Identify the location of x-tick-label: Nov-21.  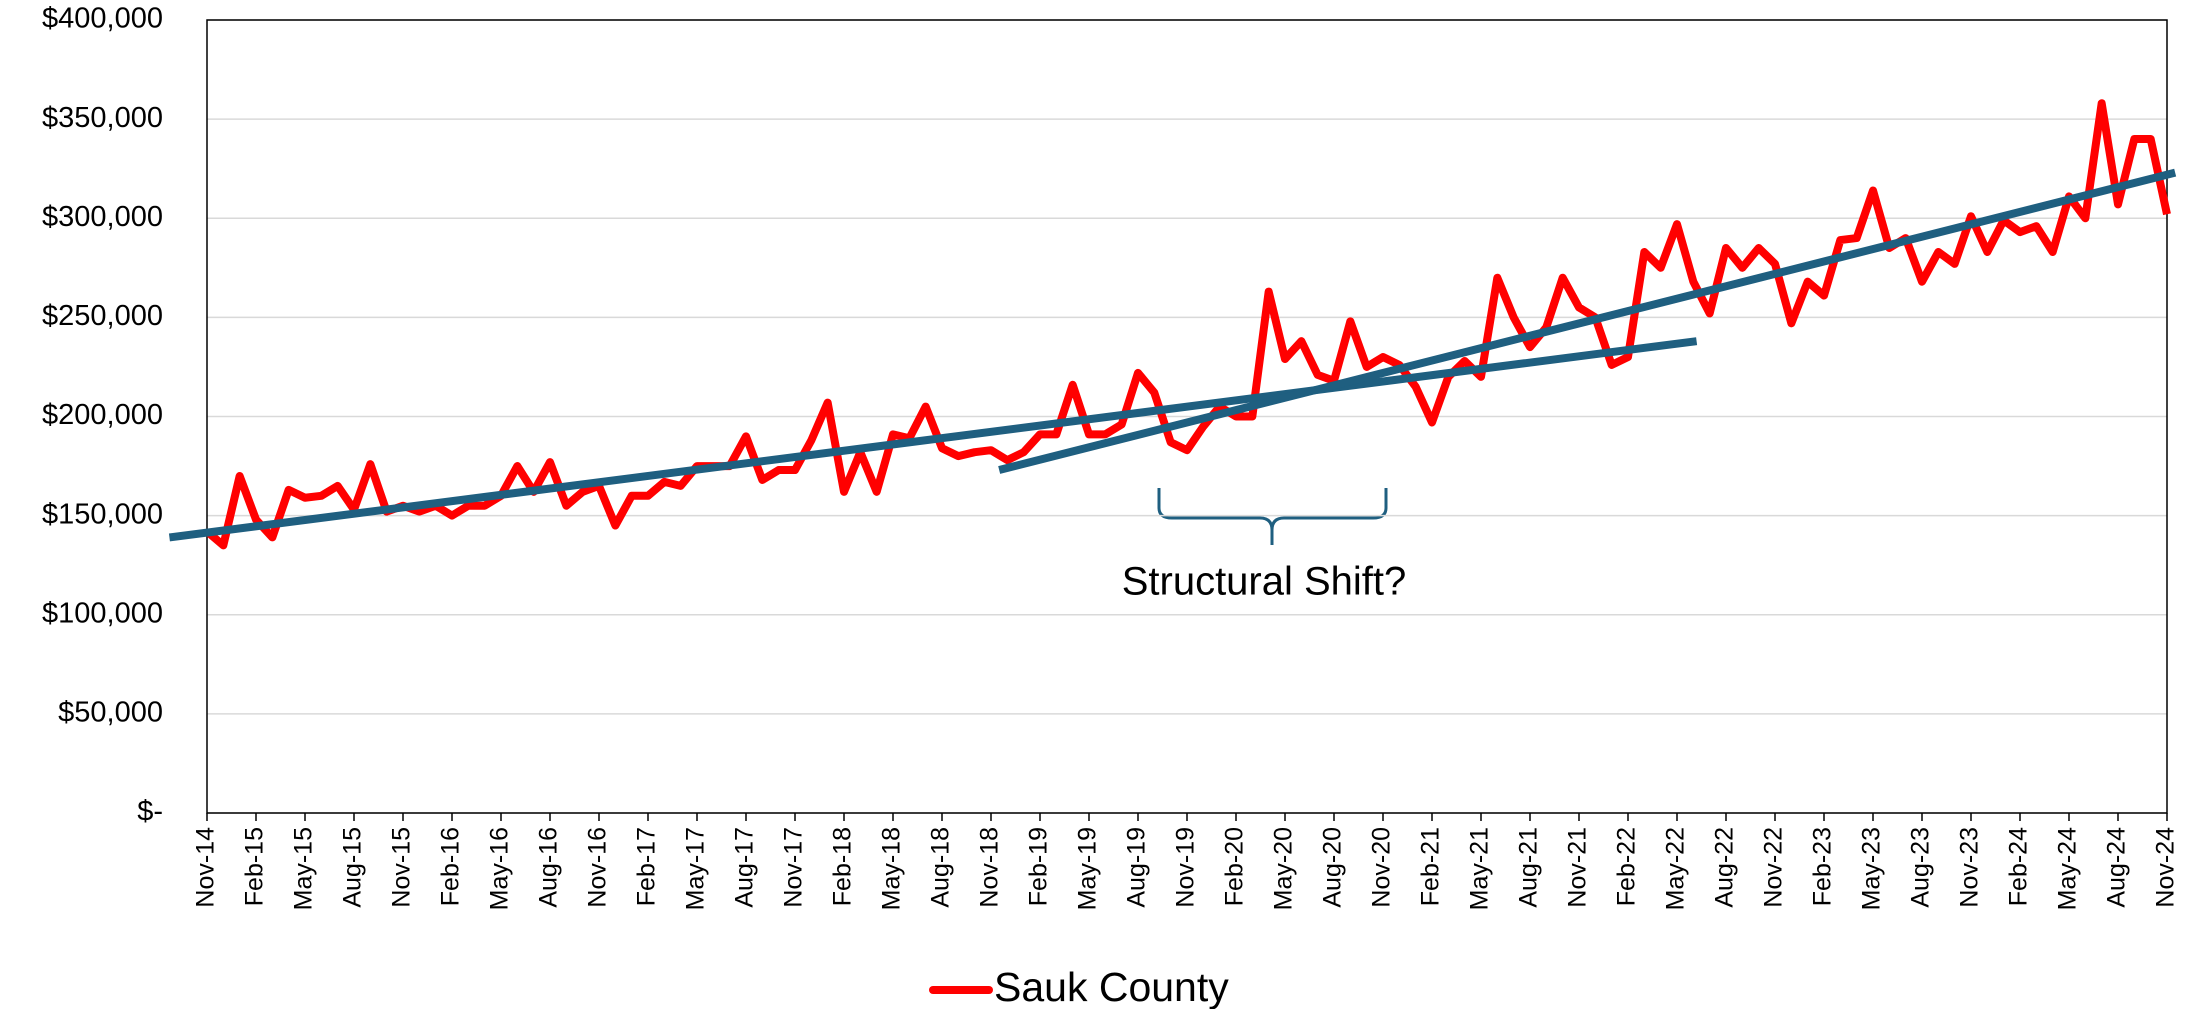
(1578, 867).